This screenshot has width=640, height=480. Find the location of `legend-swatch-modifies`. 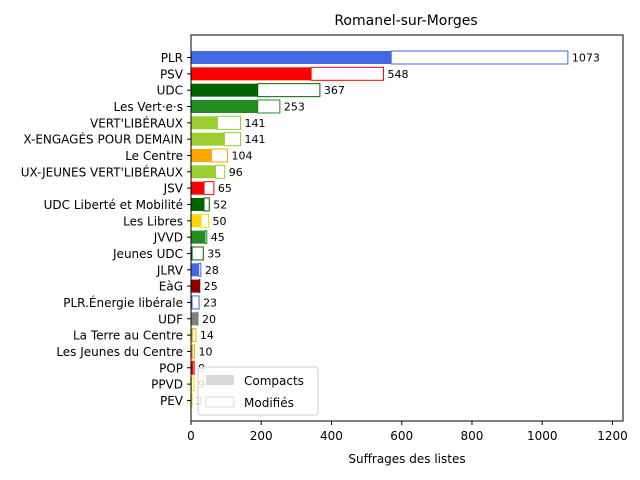

legend-swatch-modifies is located at coordinates (220, 402).